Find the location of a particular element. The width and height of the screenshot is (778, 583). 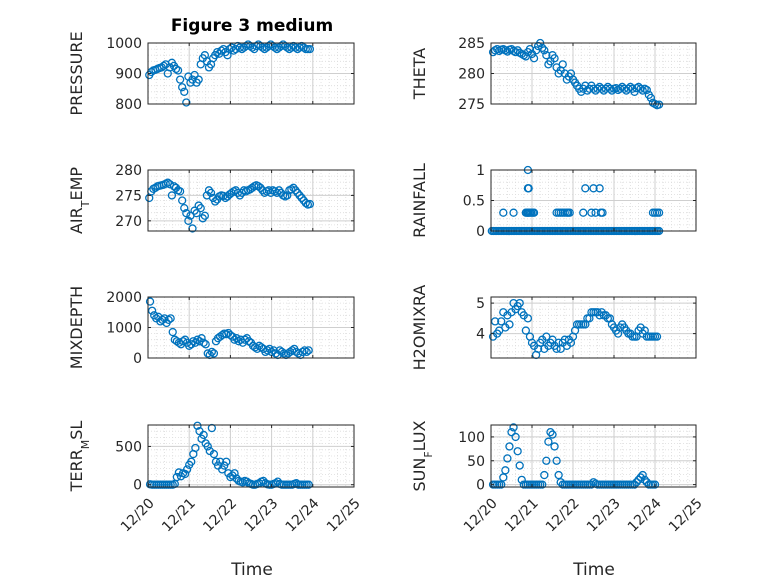

y-axis-label-5: MIXDEPTH is located at coordinates (76, 327).